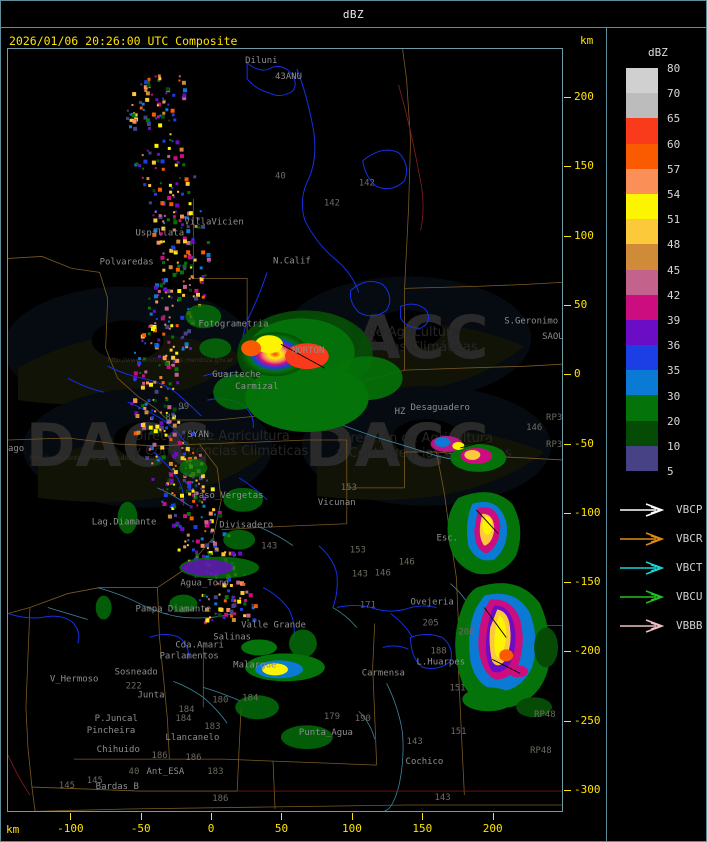  What do you see at coordinates (123, 41) in the screenshot?
I see `timestamp-label: 2026/01/06 20:26:00 UTC Composite` at bounding box center [123, 41].